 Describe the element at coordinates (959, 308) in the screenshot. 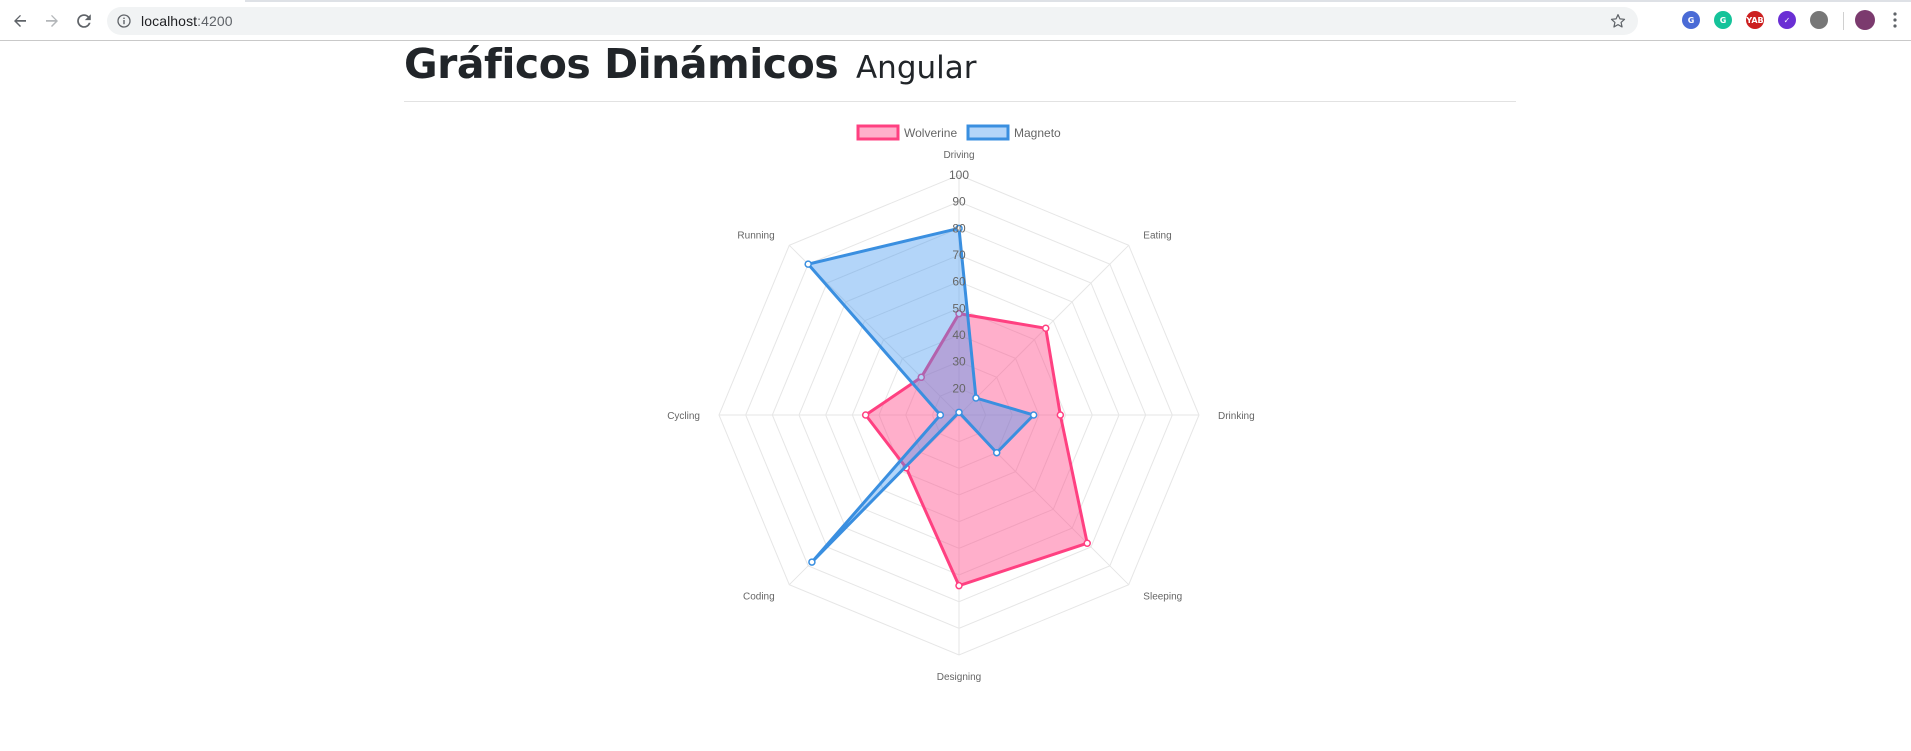

I see `tick-label: 50` at that location.